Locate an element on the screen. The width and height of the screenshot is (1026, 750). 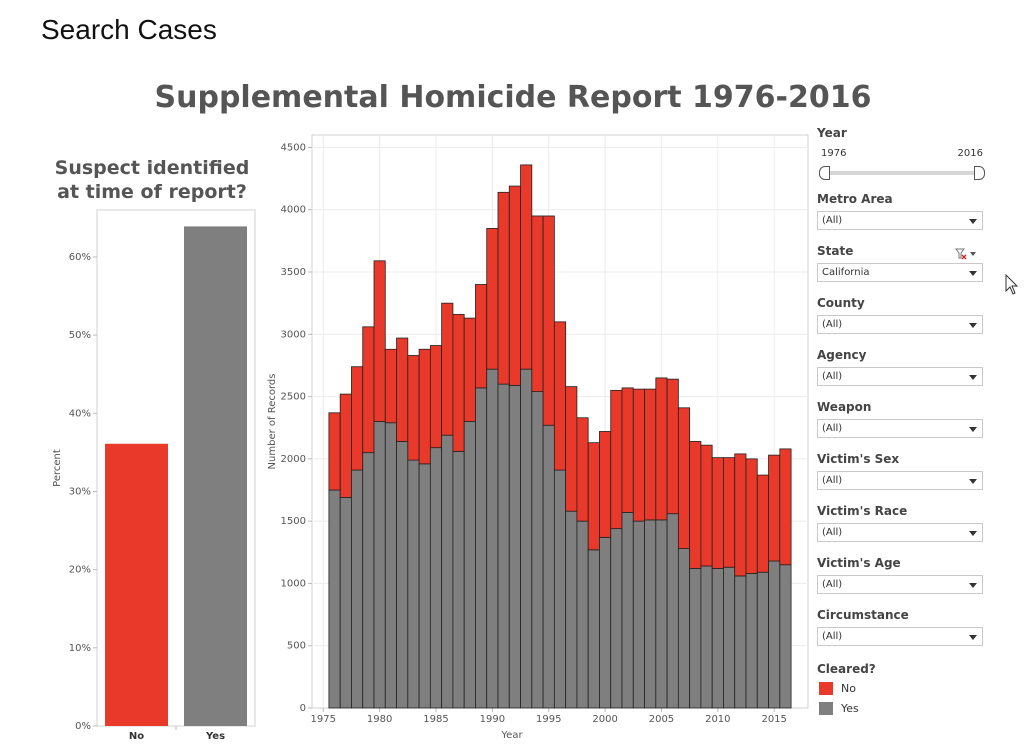
bar-yes-2000 is located at coordinates (605, 622).